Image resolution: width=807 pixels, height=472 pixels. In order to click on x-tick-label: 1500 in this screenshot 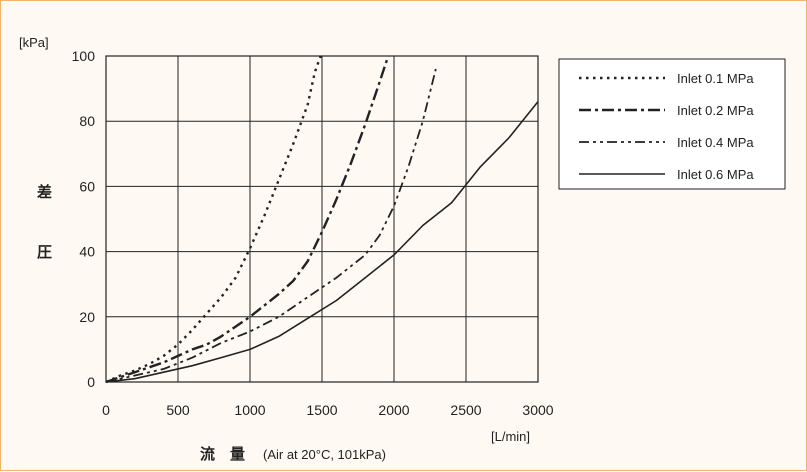, I will do `click(321, 410)`.